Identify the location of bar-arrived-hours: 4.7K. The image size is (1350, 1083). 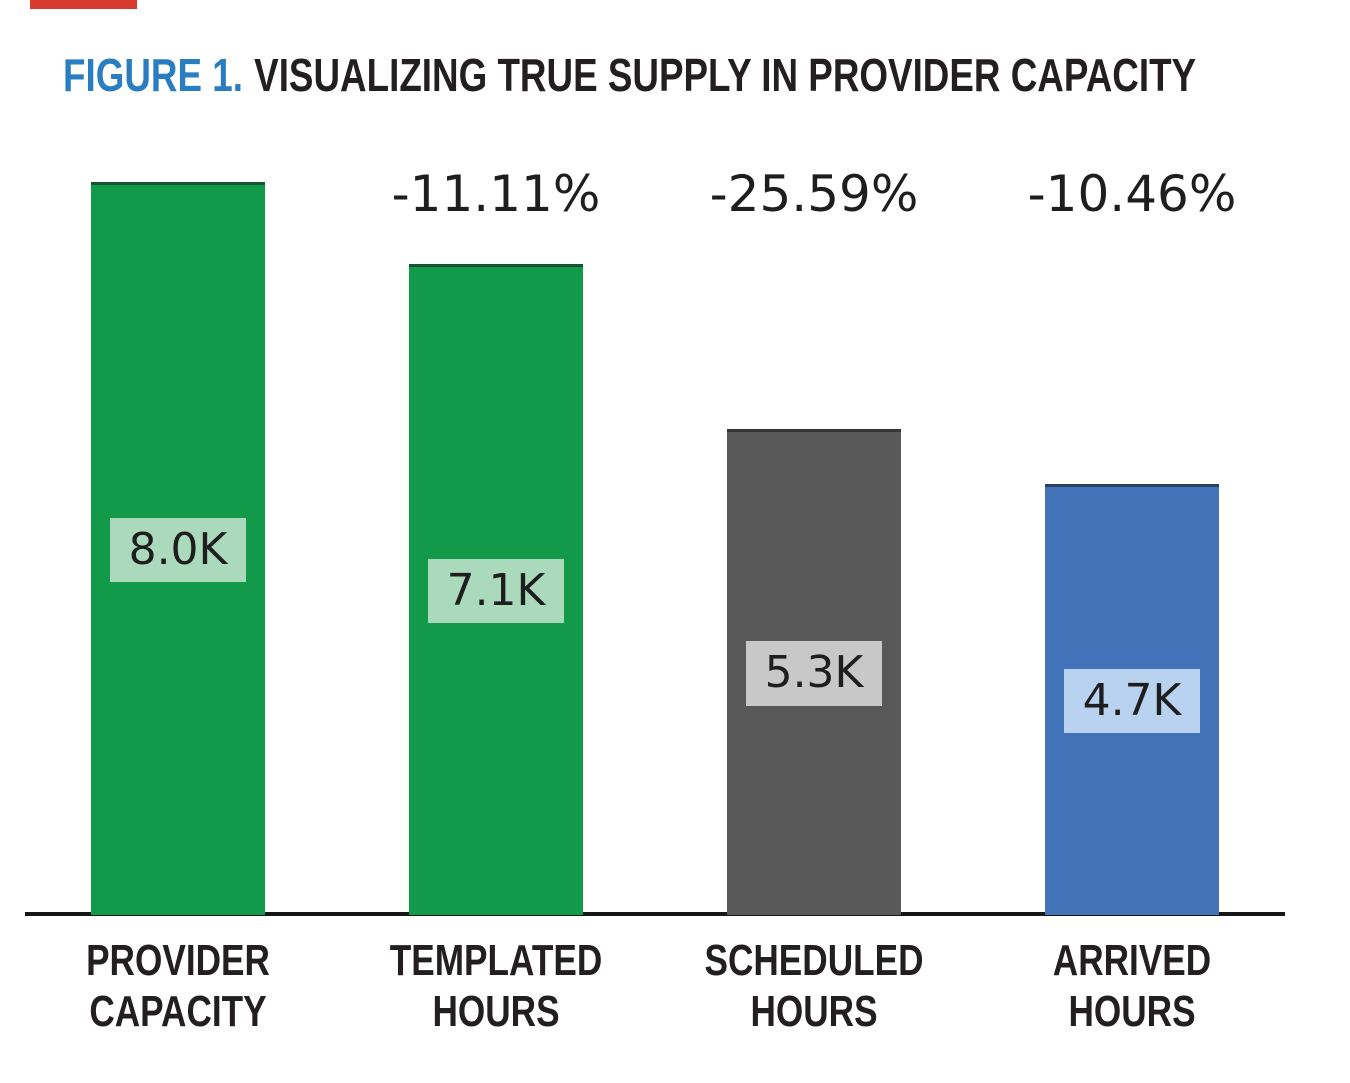
(1132, 699).